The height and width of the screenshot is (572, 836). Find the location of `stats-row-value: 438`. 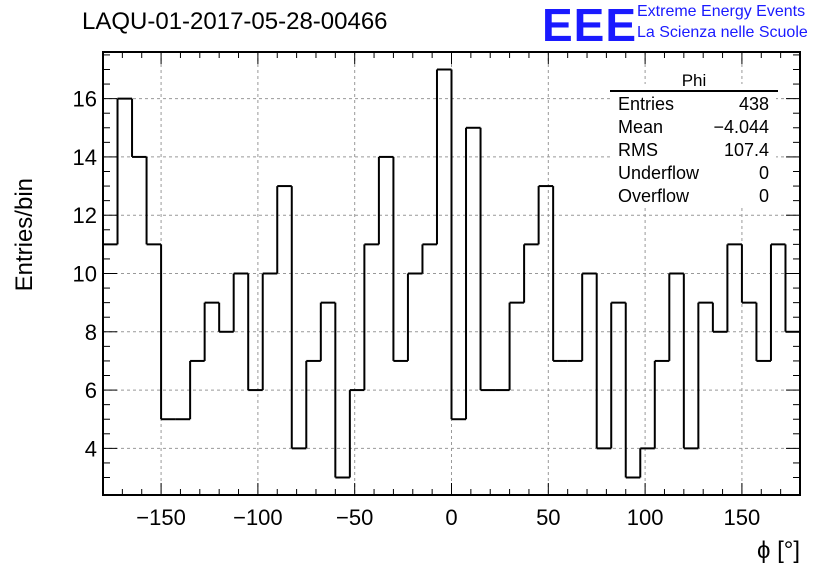

stats-row-value: 438 is located at coordinates (754, 104).